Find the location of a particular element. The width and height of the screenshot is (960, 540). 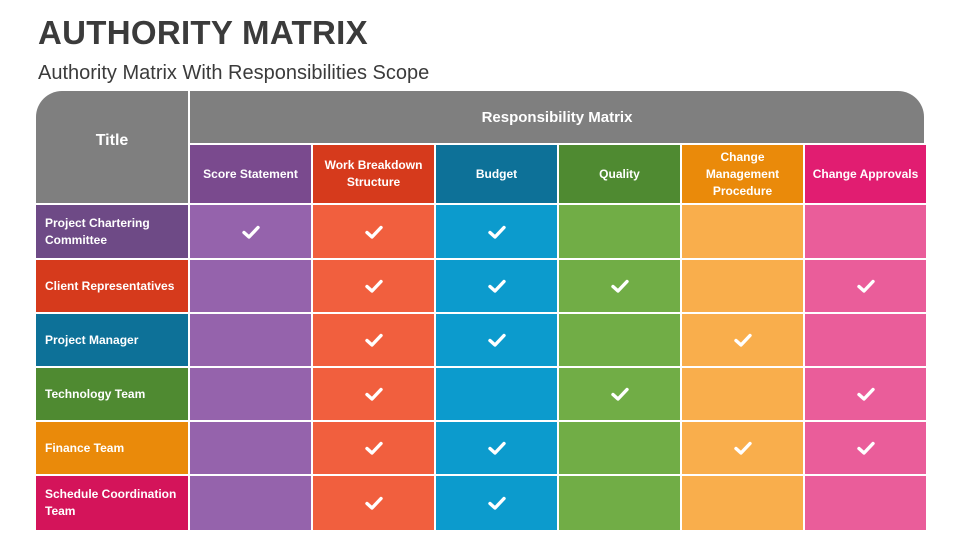

row-header-finance-team: Finance Team is located at coordinates (112, 448).